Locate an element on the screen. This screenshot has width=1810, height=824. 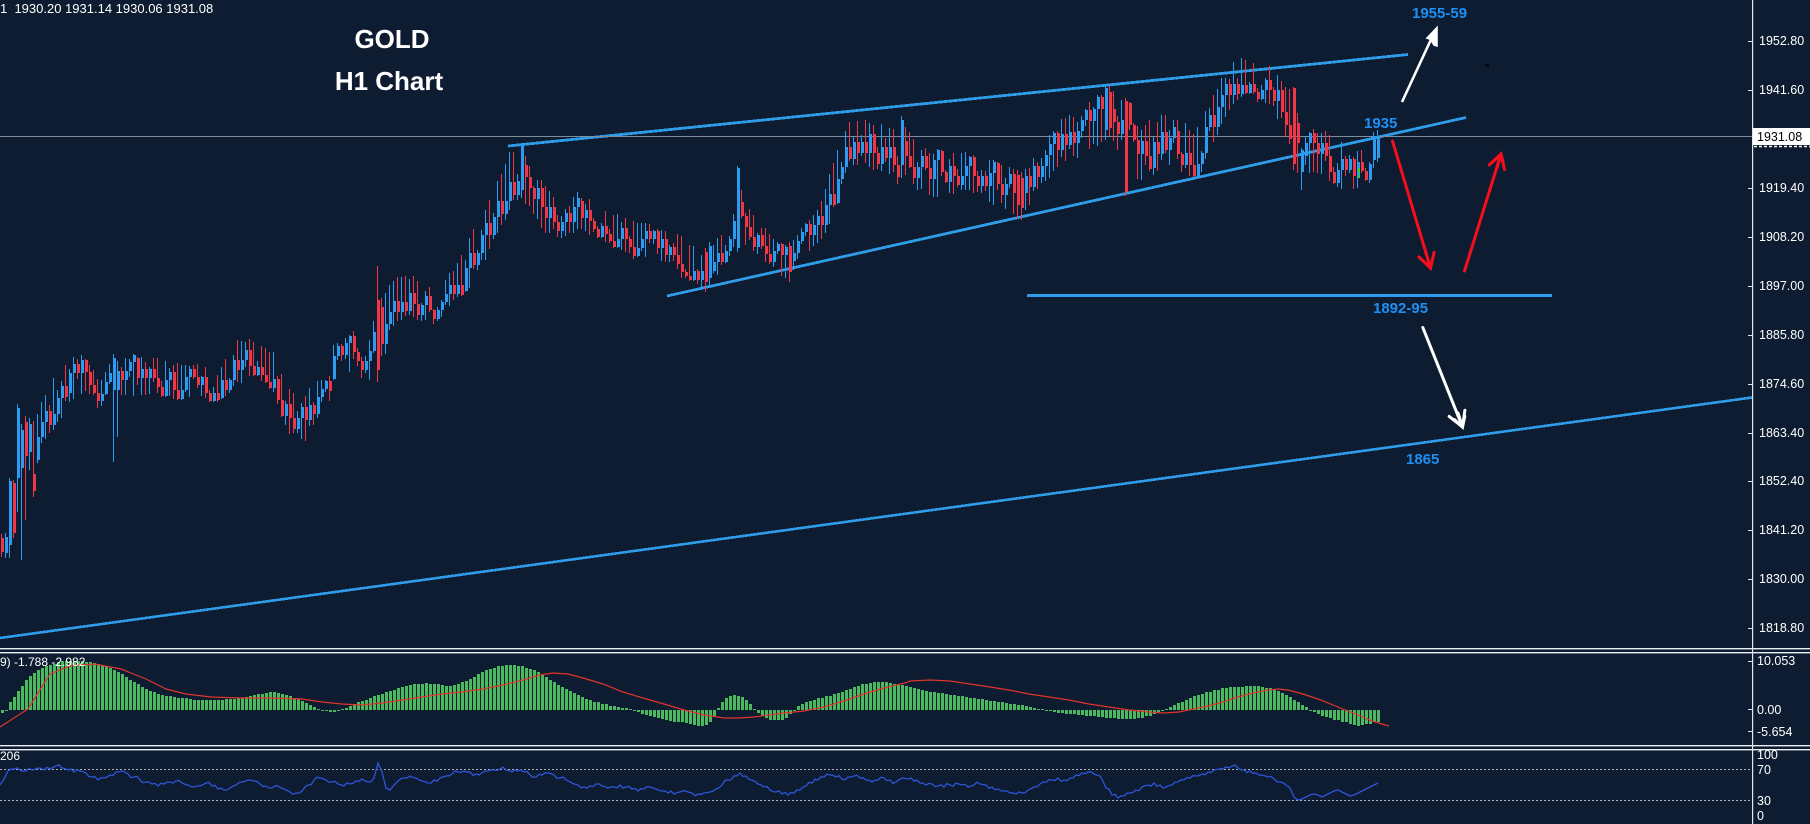
svg-text: 1955-59 is located at coordinates (1439, 13).